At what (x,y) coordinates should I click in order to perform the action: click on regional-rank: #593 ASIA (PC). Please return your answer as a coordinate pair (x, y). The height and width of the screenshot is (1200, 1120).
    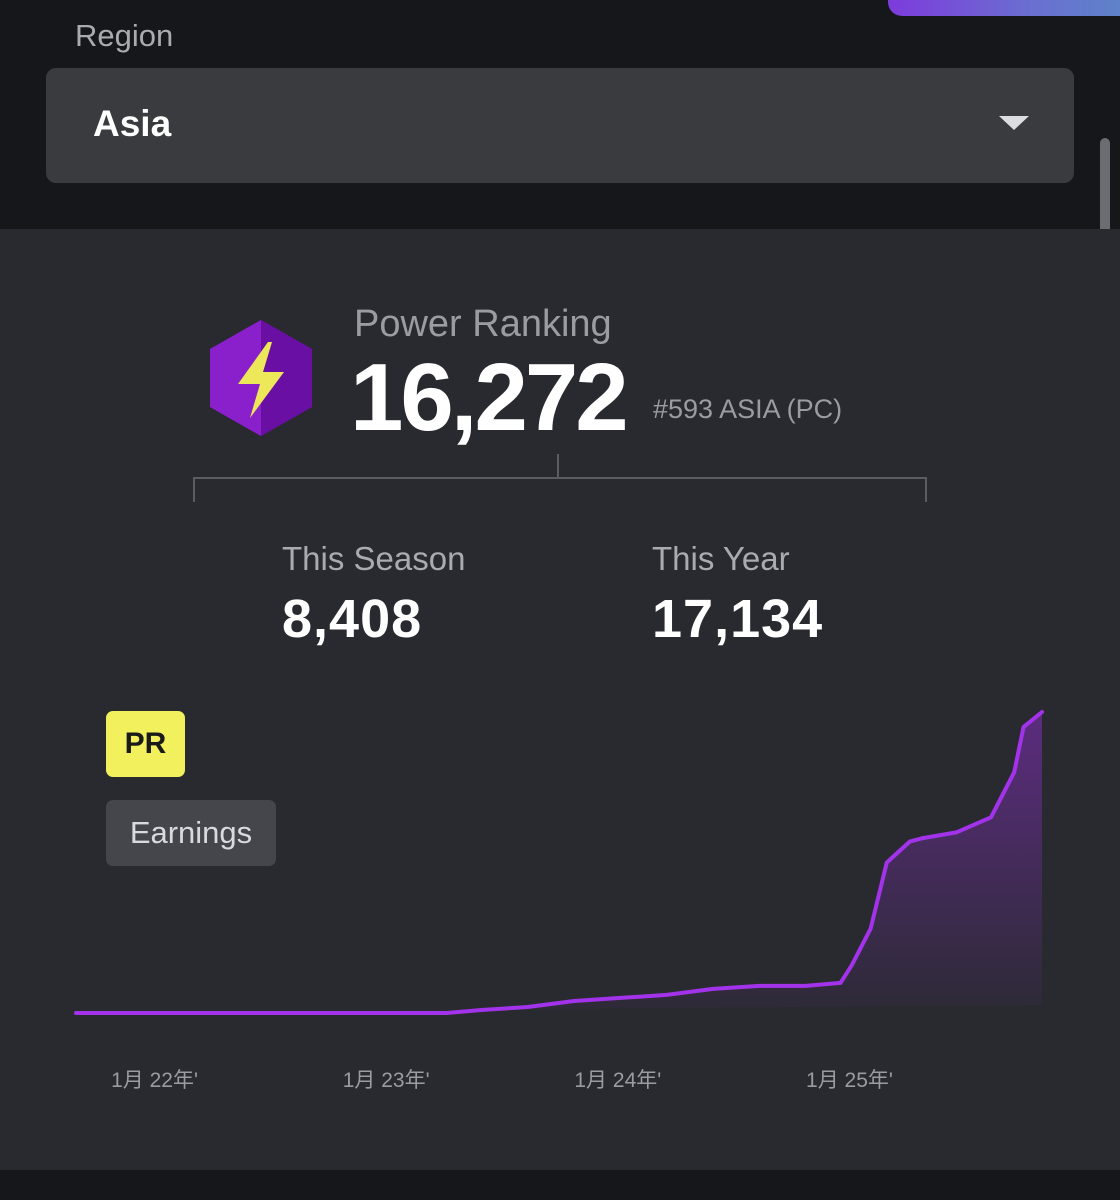
    Looking at the image, I should click on (748, 409).